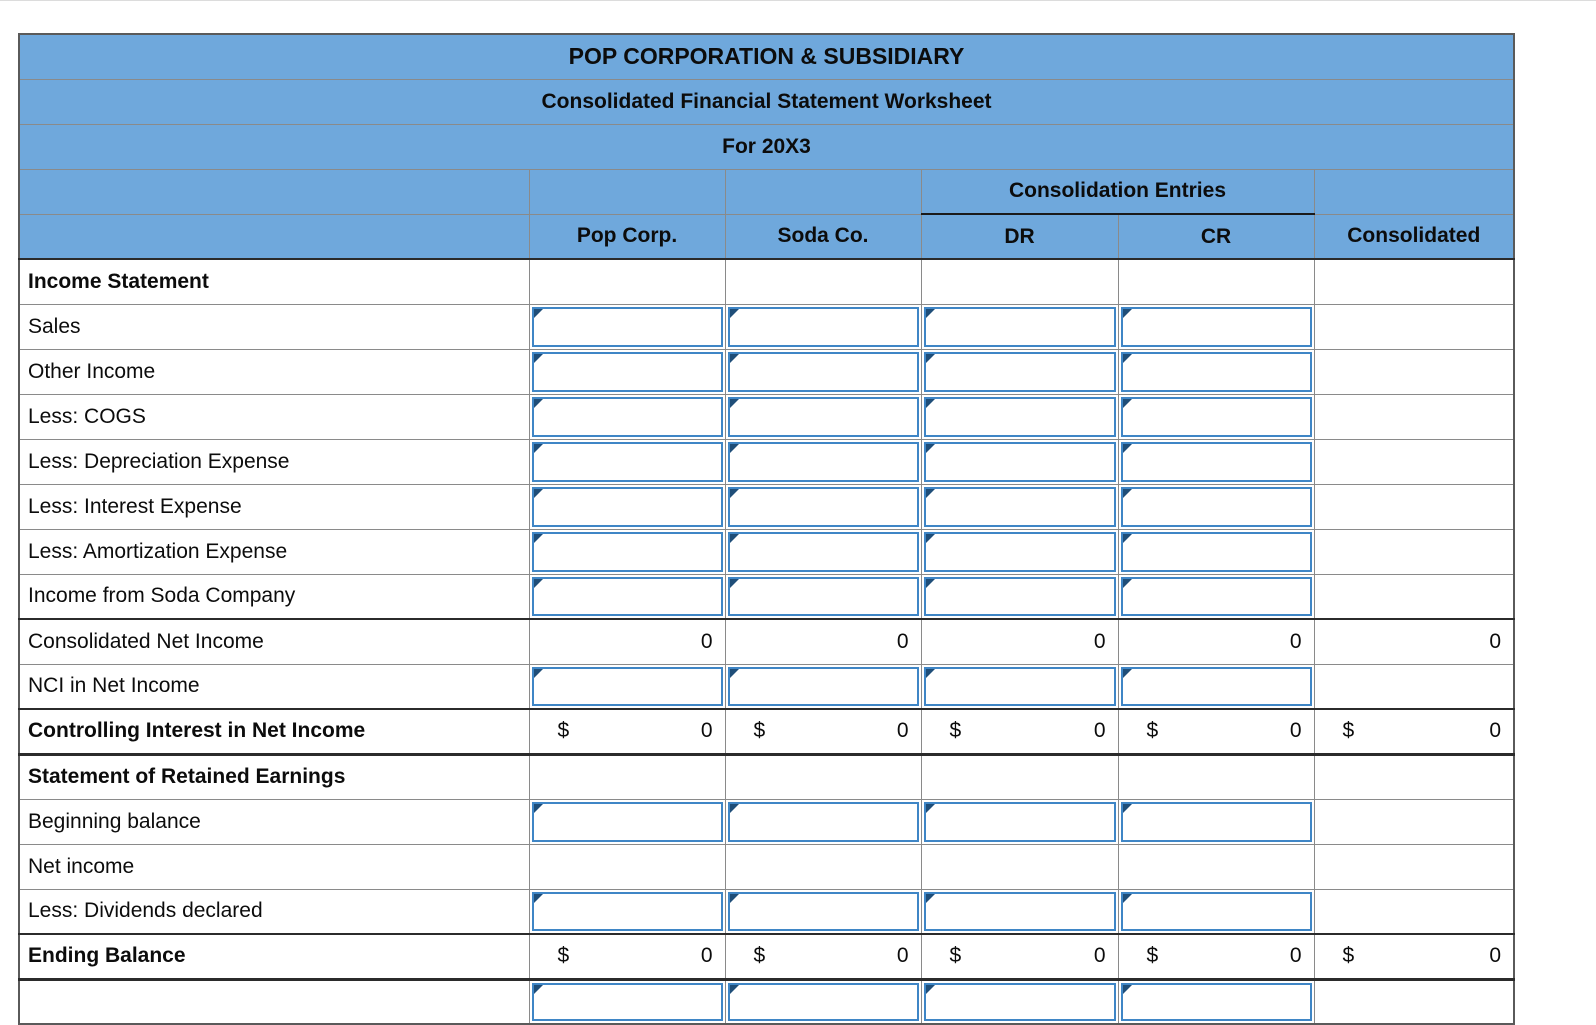  Describe the element at coordinates (274, 326) in the screenshot. I see `row-label: Sales` at that location.